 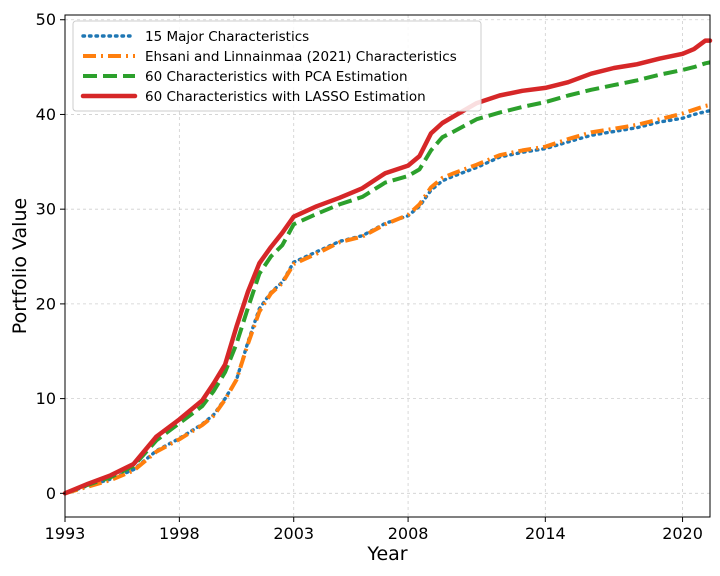 What do you see at coordinates (46, 209) in the screenshot?
I see `y-tick-label: 30` at bounding box center [46, 209].